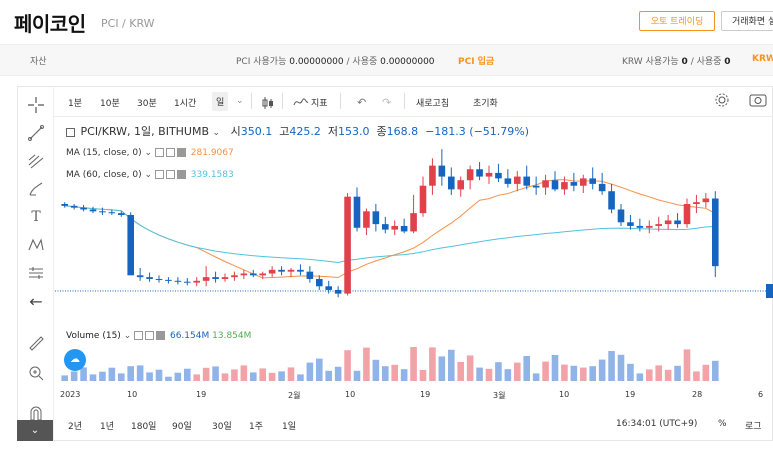 This screenshot has width=773, height=451. What do you see at coordinates (110, 104) in the screenshot?
I see `interval-10m: 10분` at bounding box center [110, 104].